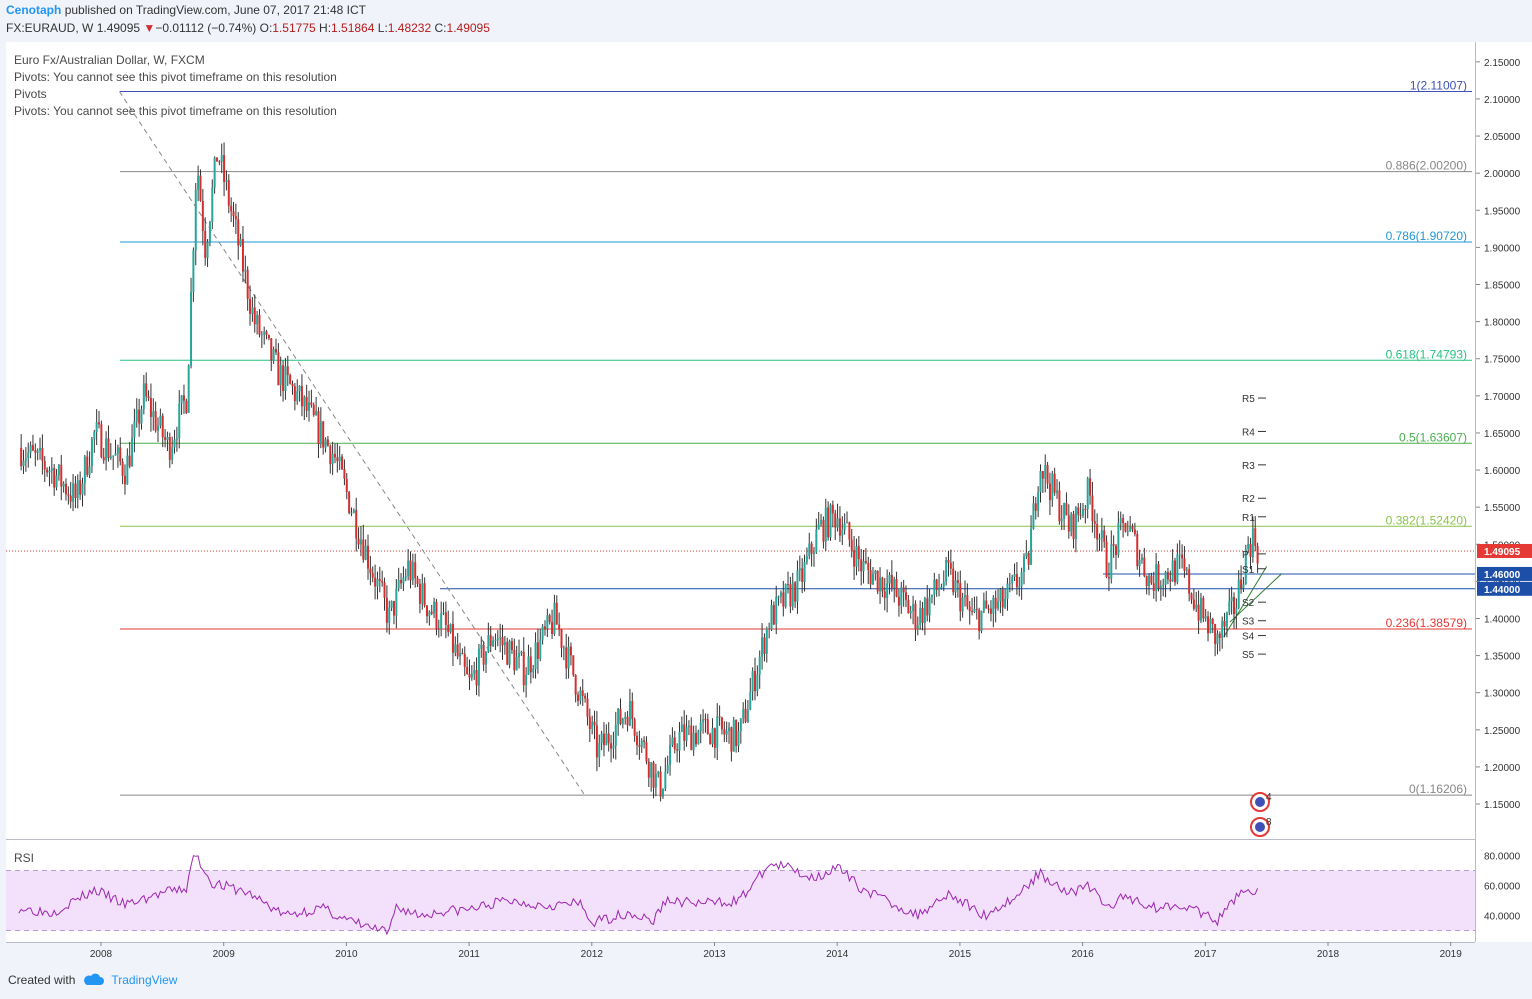 The width and height of the screenshot is (1532, 999). I want to click on y-tick-label: 1.85000, so click(1502, 285).